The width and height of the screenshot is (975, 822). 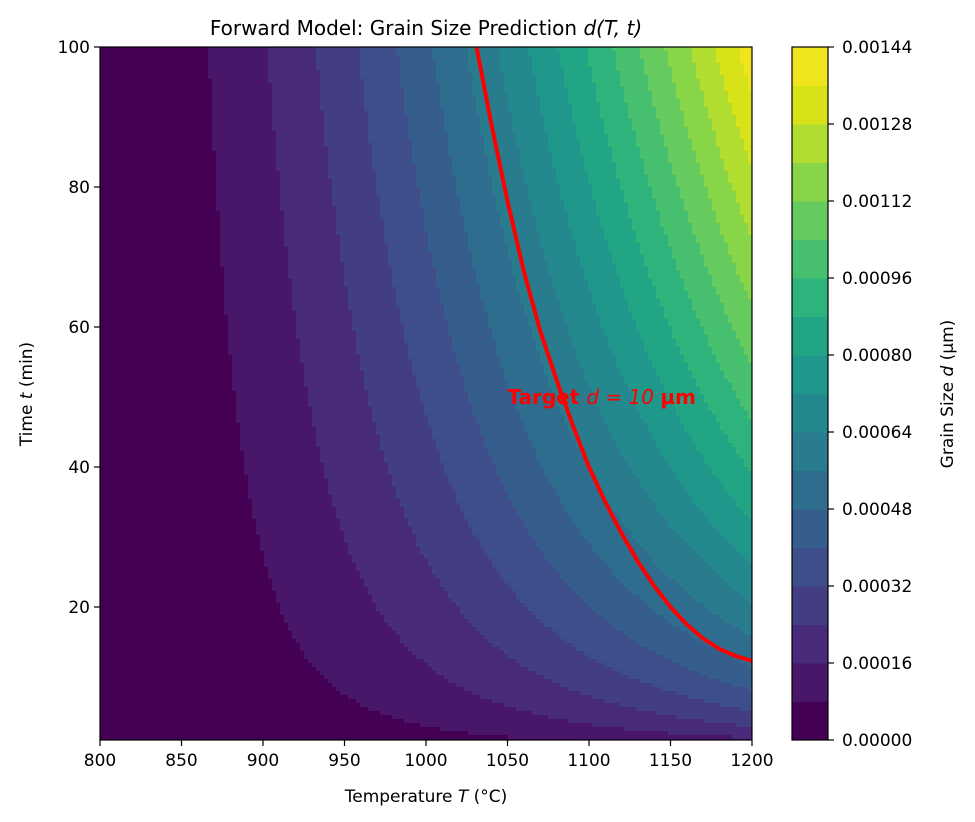 I want to click on x-axis-label-suffix: (°C), so click(x=487, y=797).